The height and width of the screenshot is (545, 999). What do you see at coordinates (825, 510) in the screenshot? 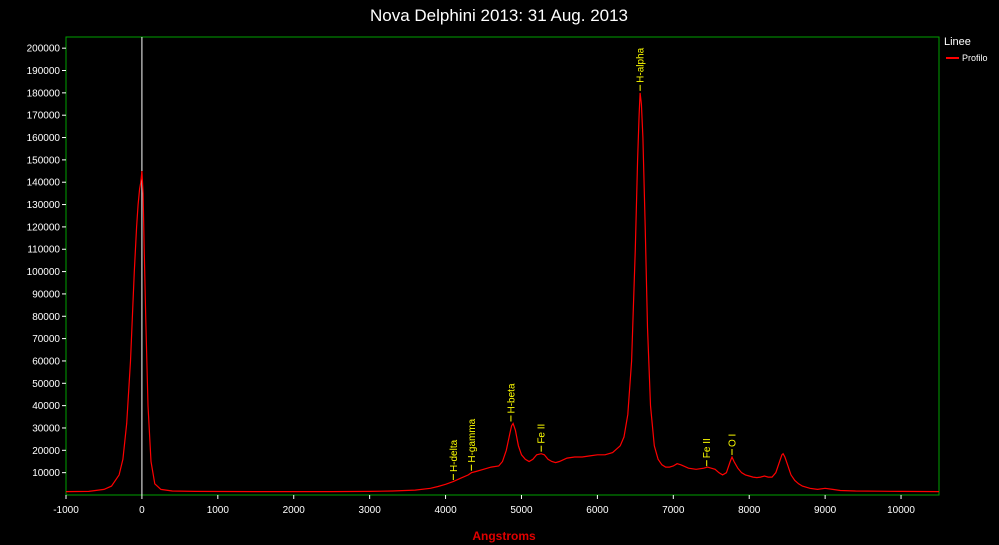
I see `x-tick-label: 9000` at bounding box center [825, 510].